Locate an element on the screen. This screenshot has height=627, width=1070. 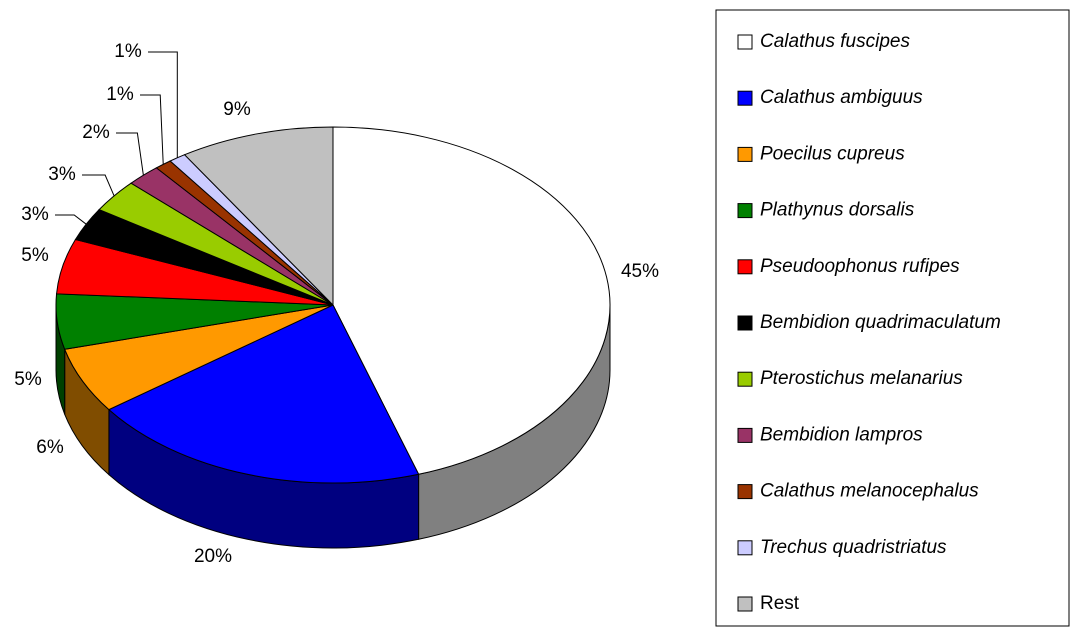
data-label: 45% is located at coordinates (640, 271).